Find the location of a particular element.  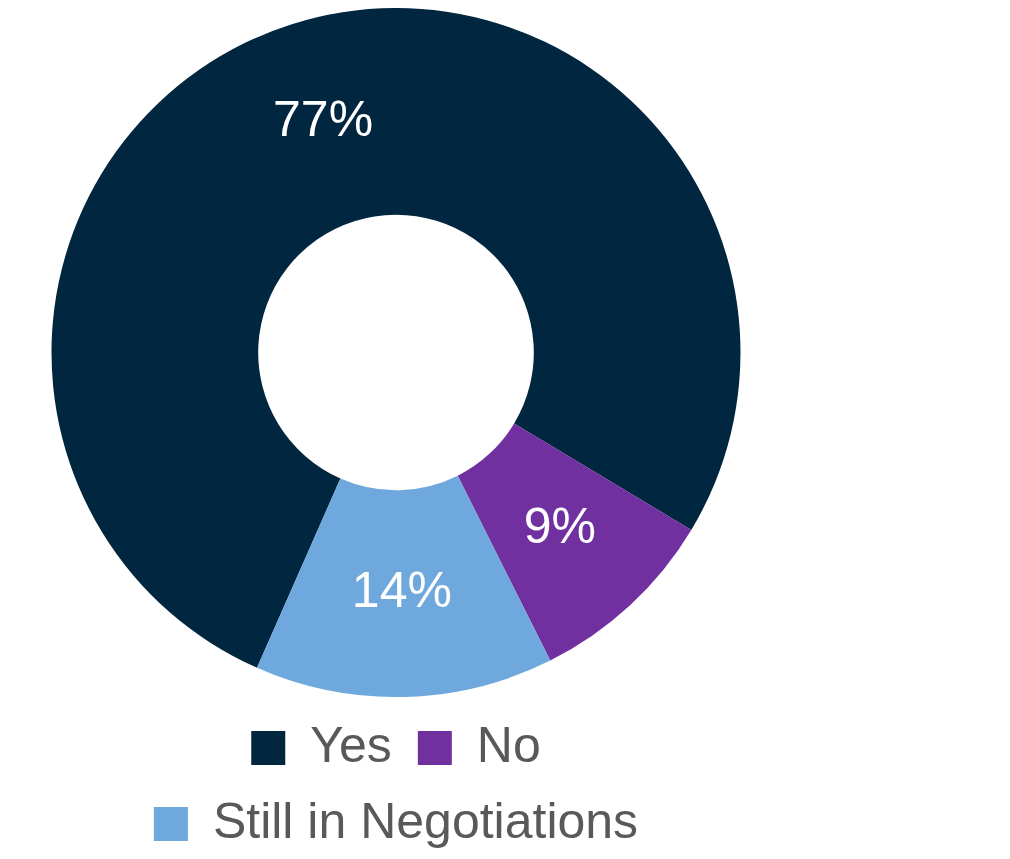

data-label: 77% is located at coordinates (323, 119).